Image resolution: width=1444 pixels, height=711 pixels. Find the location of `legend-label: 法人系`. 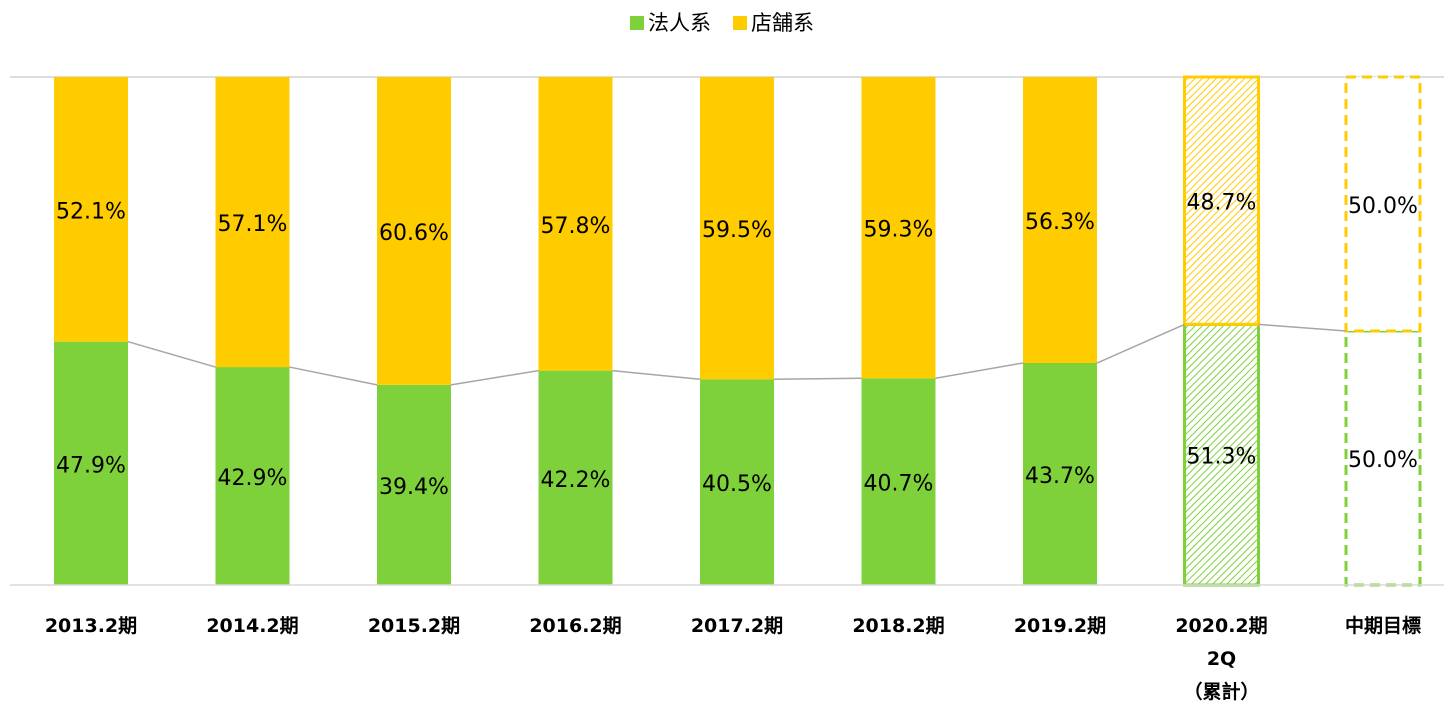

legend-label: 法人系 is located at coordinates (679, 23).